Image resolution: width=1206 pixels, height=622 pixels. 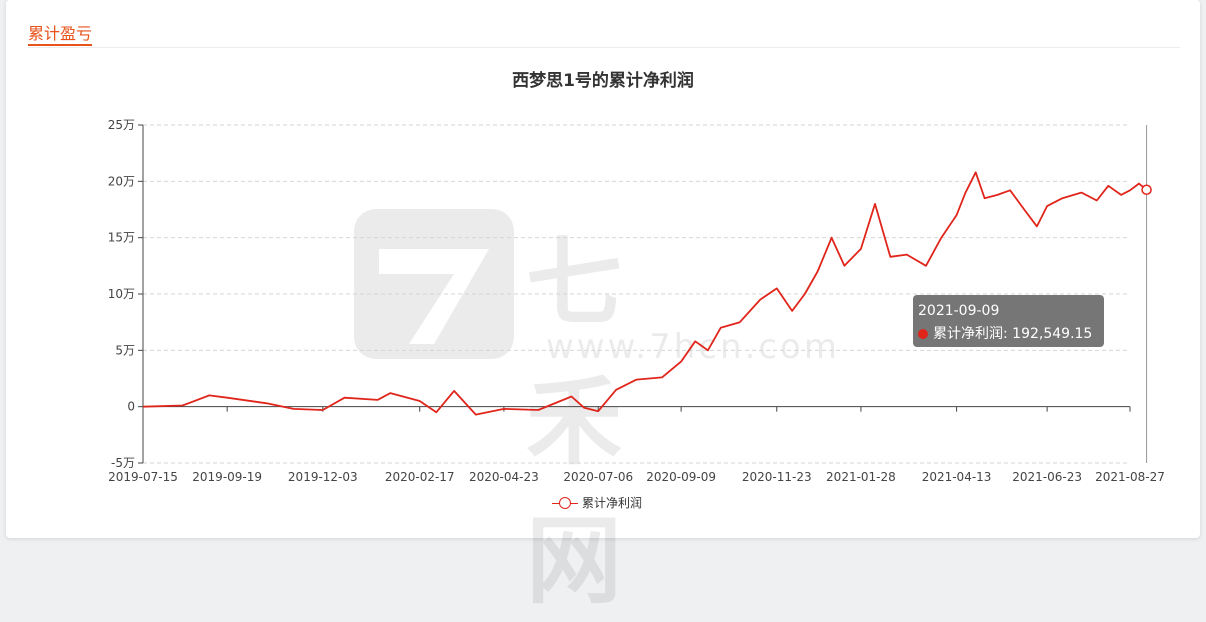 What do you see at coordinates (1008, 321) in the screenshot?
I see `chart-tooltip: 2021-09-09 累计净利润: 192,549.15` at bounding box center [1008, 321].